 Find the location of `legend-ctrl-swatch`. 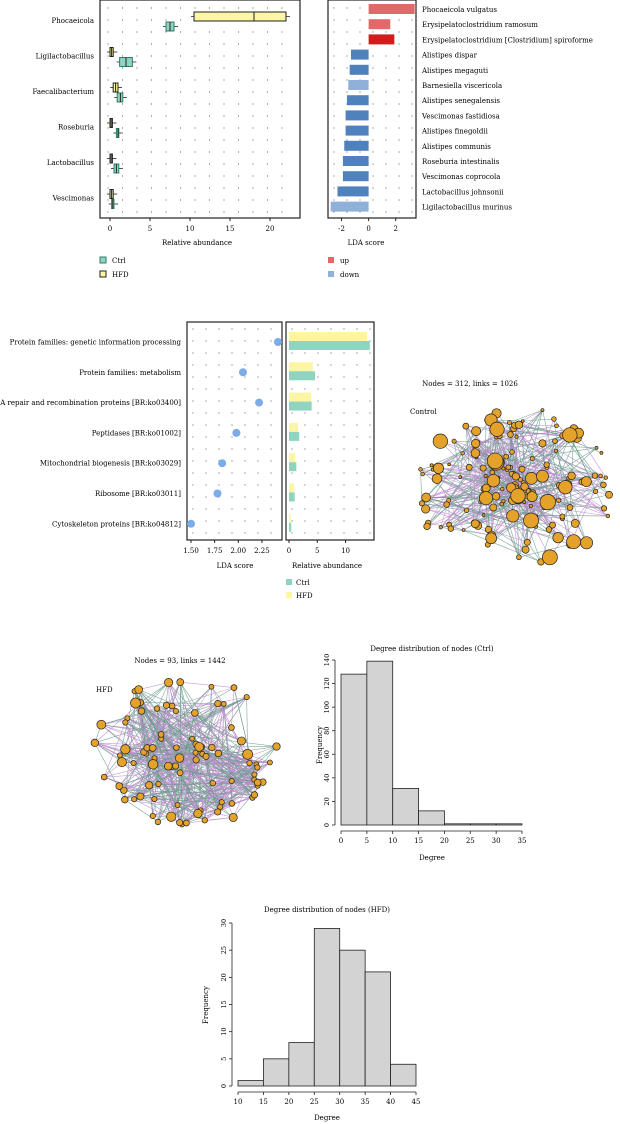

legend-ctrl-swatch is located at coordinates (103, 260).